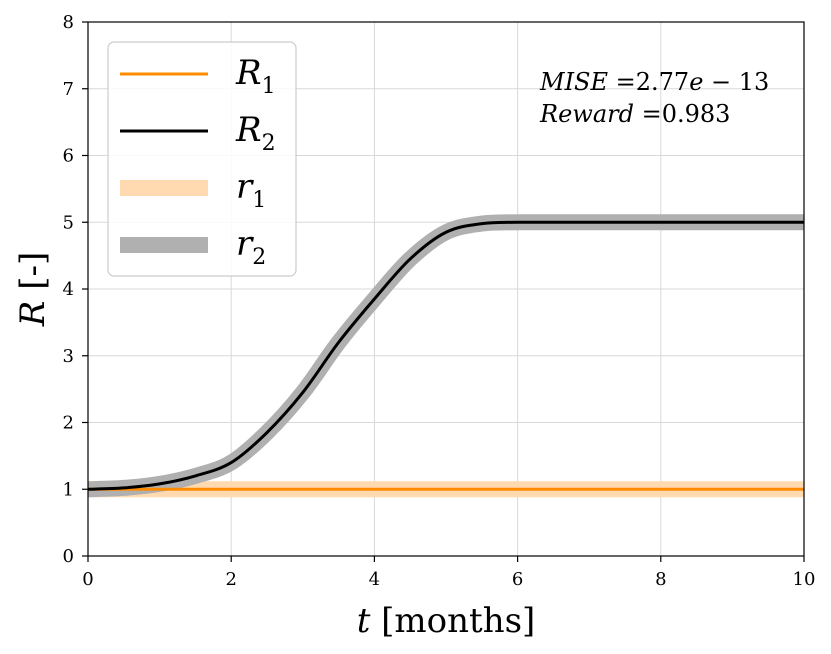 This screenshot has height=654, width=831. I want to click on annotations: MISE =2.77e − 13 Reward =0.983, so click(654, 98).